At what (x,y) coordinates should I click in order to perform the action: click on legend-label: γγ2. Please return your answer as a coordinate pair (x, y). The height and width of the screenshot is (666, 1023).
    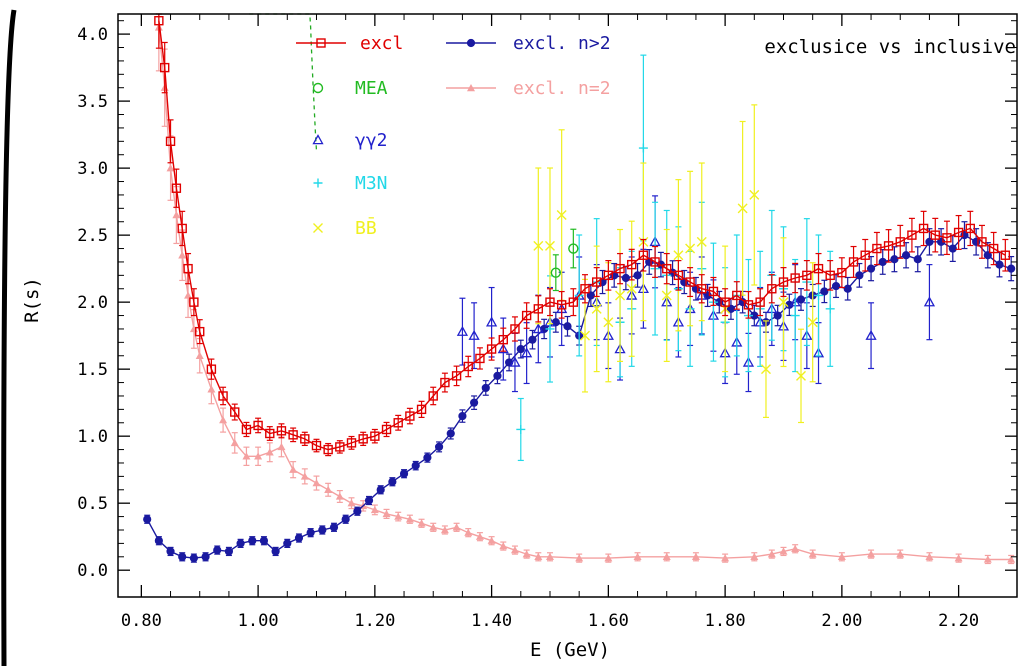
    Looking at the image, I should click on (371, 140).